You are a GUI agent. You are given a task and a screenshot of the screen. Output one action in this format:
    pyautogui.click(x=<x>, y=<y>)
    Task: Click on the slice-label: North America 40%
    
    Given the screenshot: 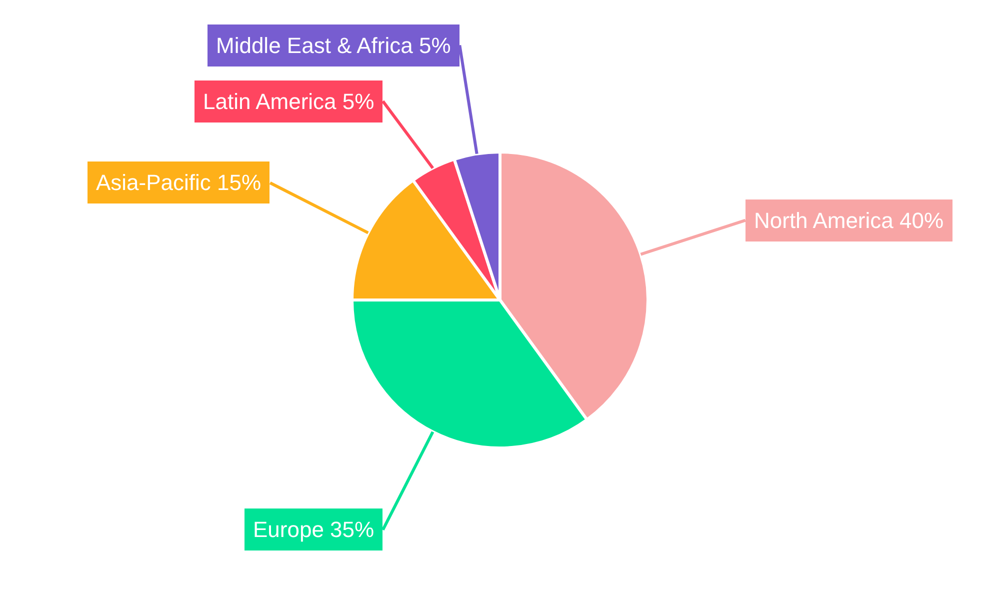 What is the action you would take?
    pyautogui.click(x=849, y=220)
    